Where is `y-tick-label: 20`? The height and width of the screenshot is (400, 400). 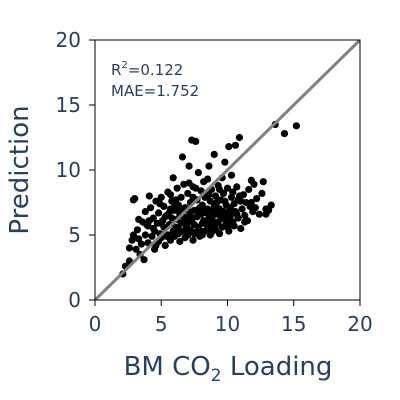 y-tick-label: 20 is located at coordinates (68, 40).